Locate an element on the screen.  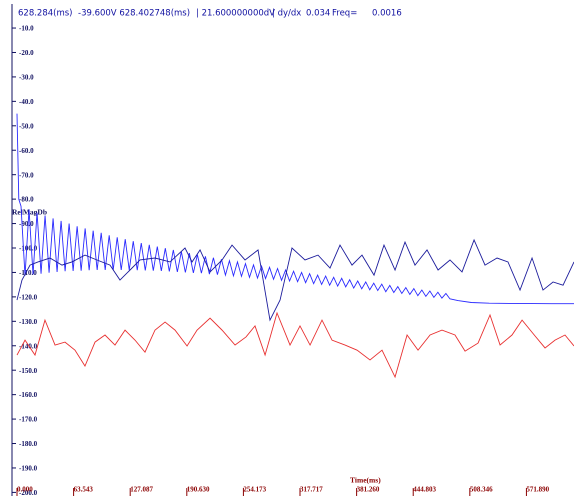
y-tick-label: -170.0 is located at coordinates (28, 420).